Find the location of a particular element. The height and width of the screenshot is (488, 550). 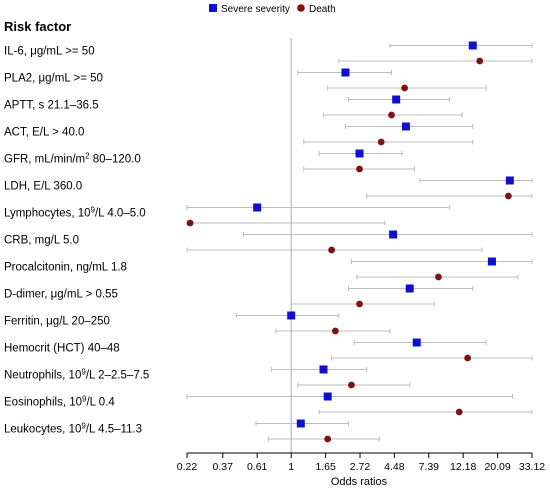

risk-factor-label: Leukocytes, 109/L 4.5–11.3 is located at coordinates (73, 429).